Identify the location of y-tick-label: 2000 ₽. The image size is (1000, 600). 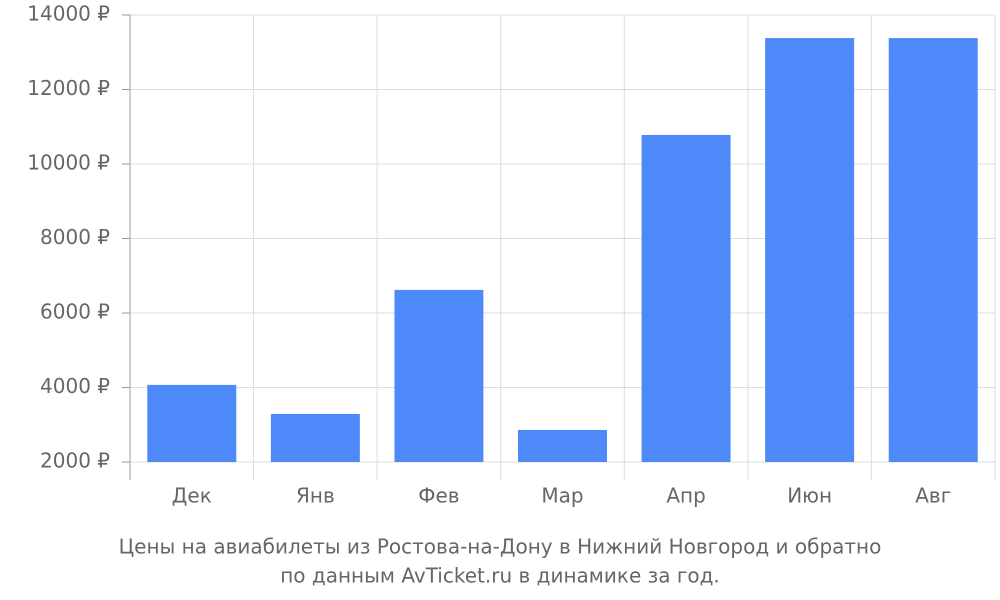
(75, 461).